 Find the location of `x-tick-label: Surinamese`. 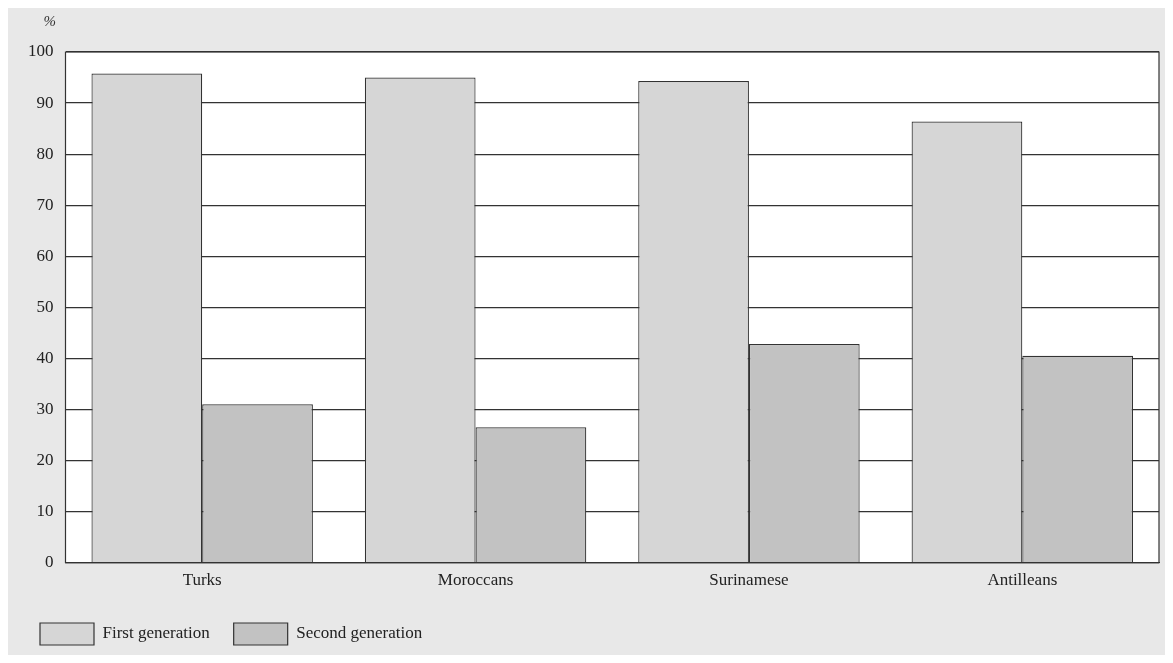

x-tick-label: Surinamese is located at coordinates (749, 580).